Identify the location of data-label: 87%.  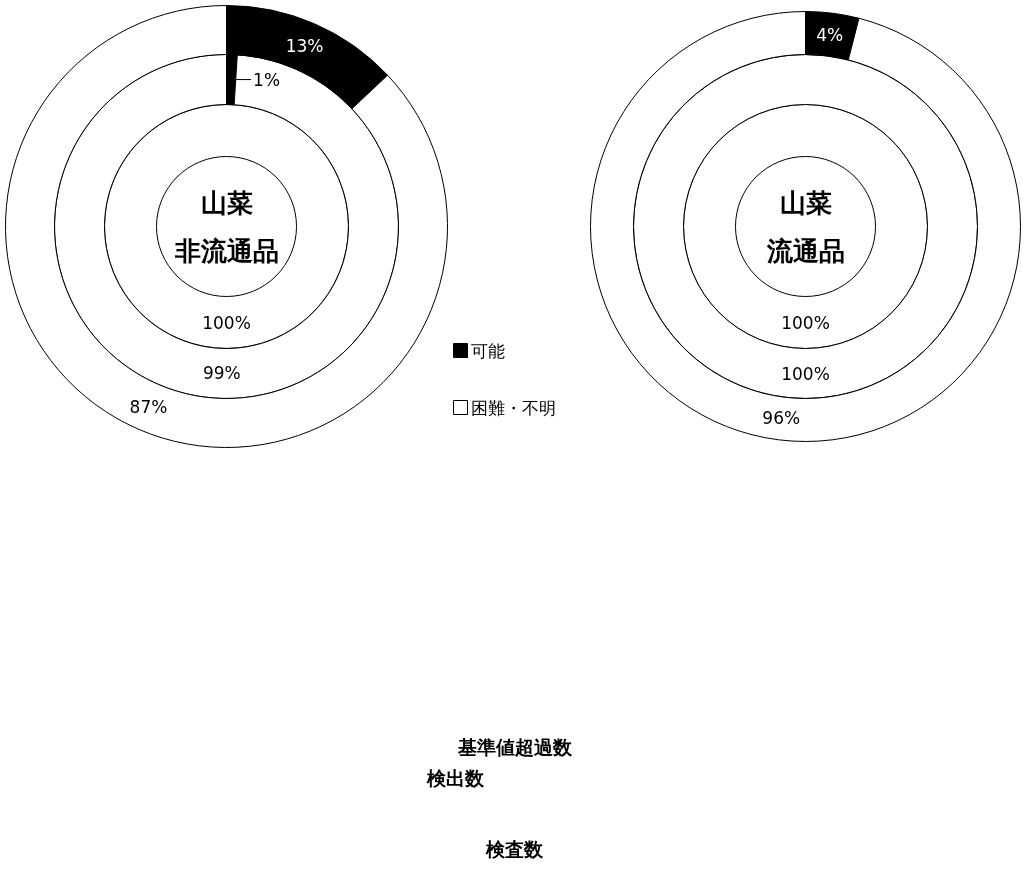
(148, 406).